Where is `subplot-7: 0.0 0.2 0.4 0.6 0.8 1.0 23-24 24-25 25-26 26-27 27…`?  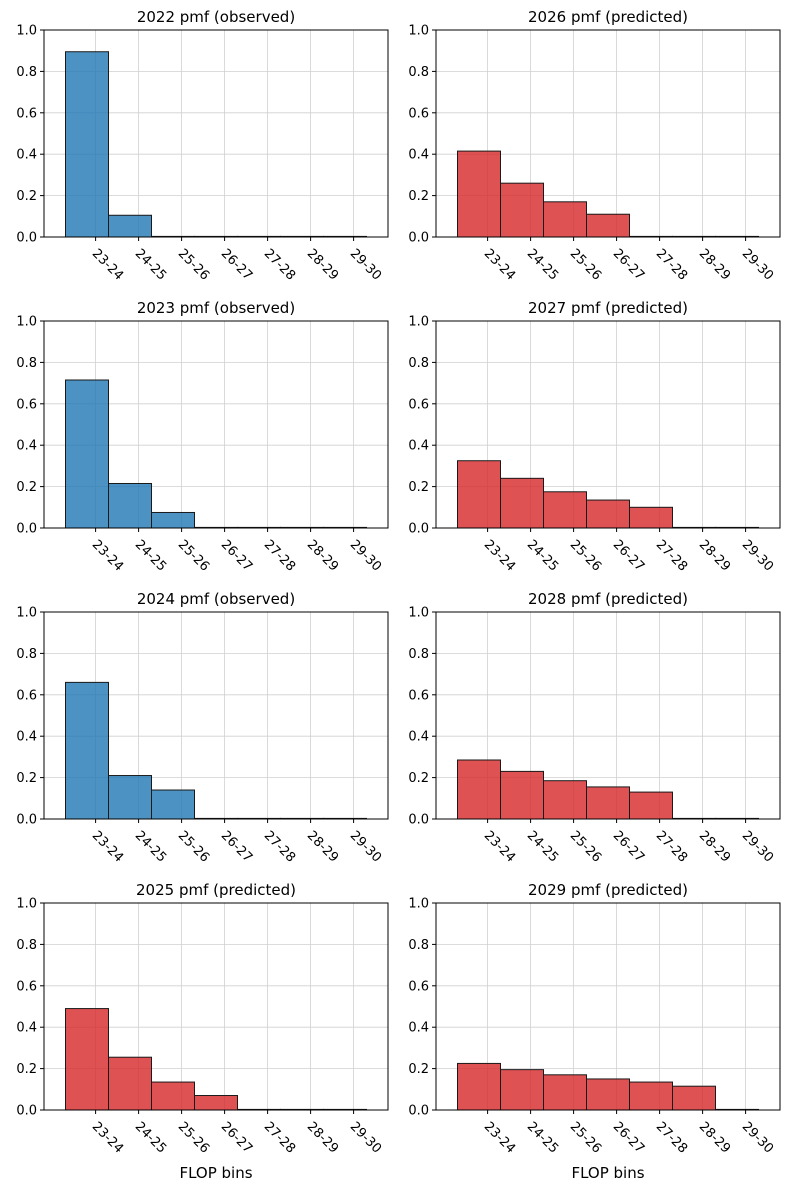 subplot-7: 0.0 0.2 0.4 0.6 0.8 1.0 23-24 24-25 25-26 26-27 27… is located at coordinates (202, 1031).